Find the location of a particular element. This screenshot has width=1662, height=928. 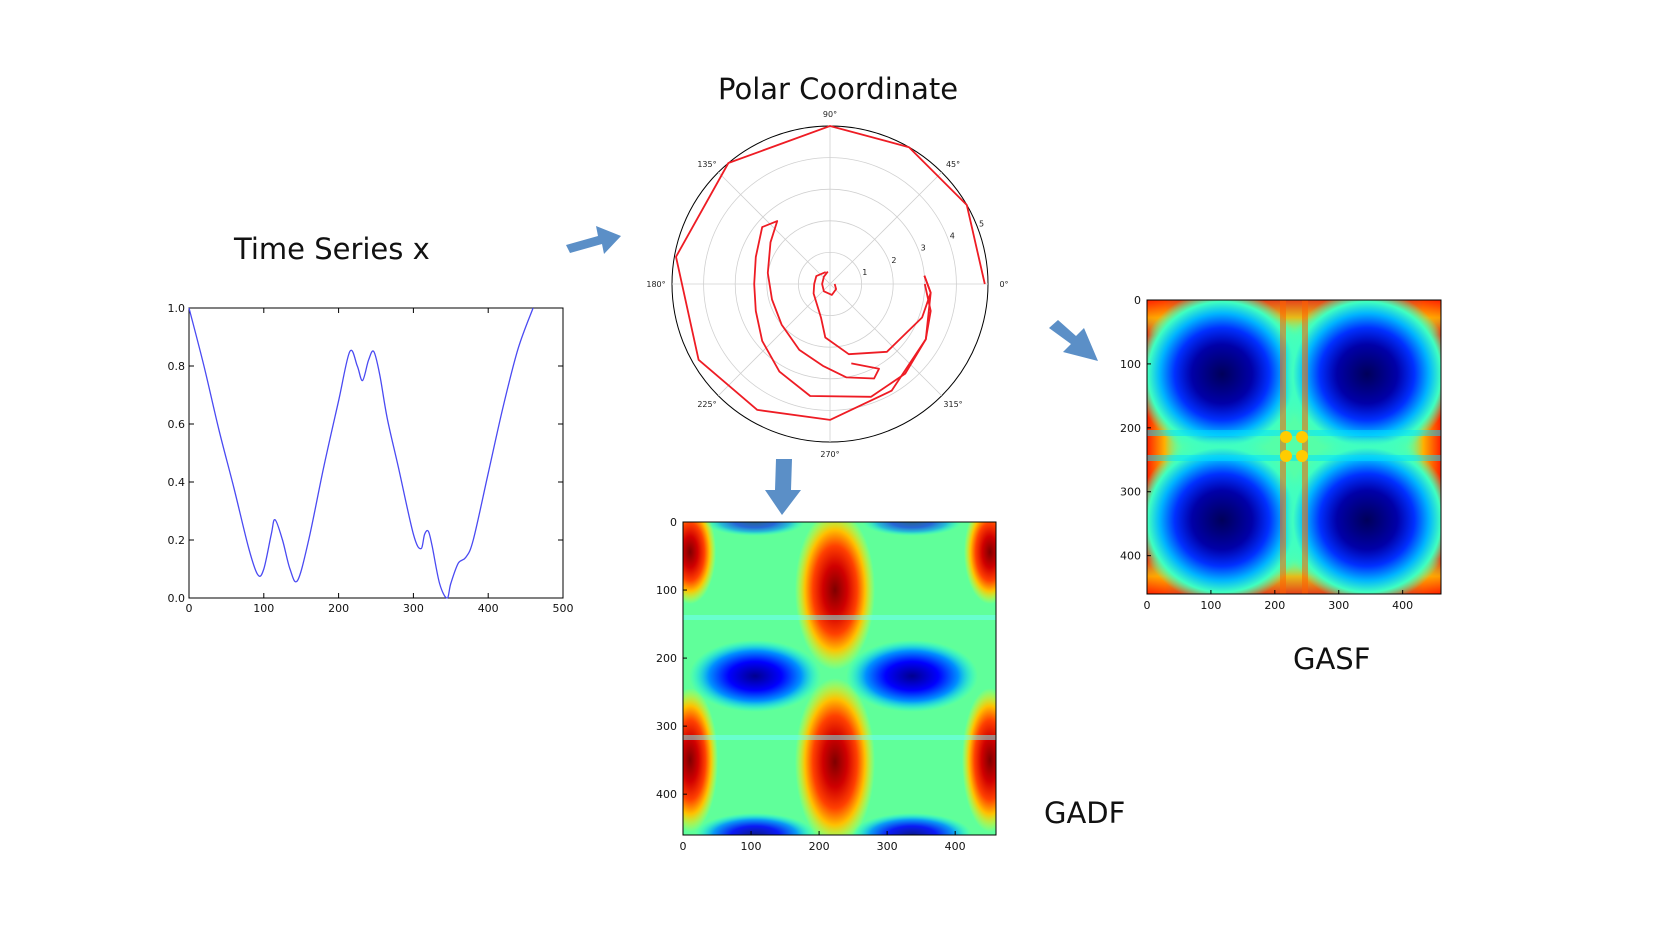

ts-x-tick-label: 200 is located at coordinates (338, 608).